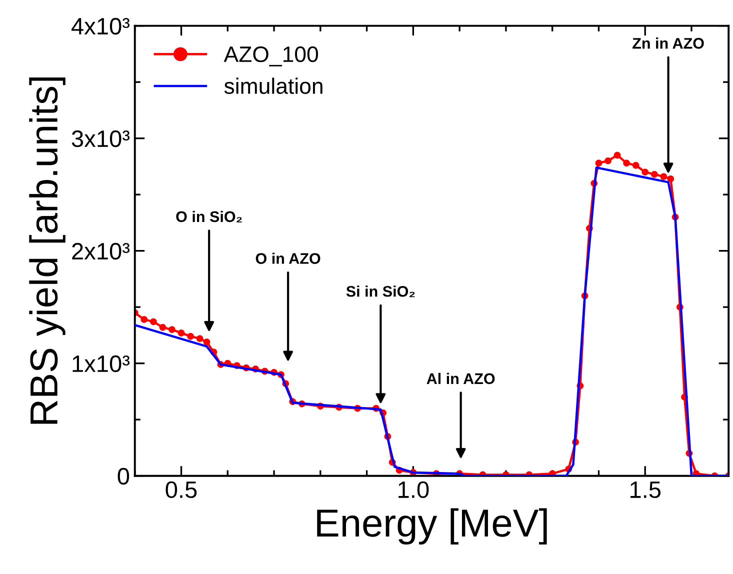 The height and width of the screenshot is (574, 733). Describe the element at coordinates (432, 526) in the screenshot. I see `x-axis-title: Energy [MeV]` at that location.